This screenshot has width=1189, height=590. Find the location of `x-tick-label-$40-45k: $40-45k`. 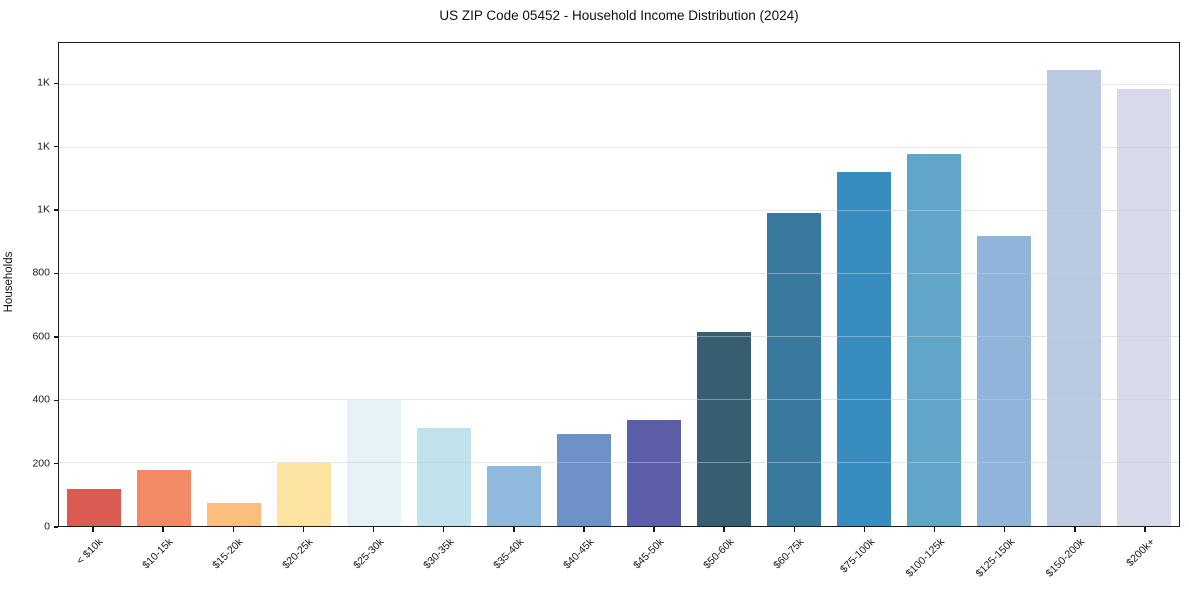

x-tick-label-$40-45k: $40-45k is located at coordinates (579, 554).